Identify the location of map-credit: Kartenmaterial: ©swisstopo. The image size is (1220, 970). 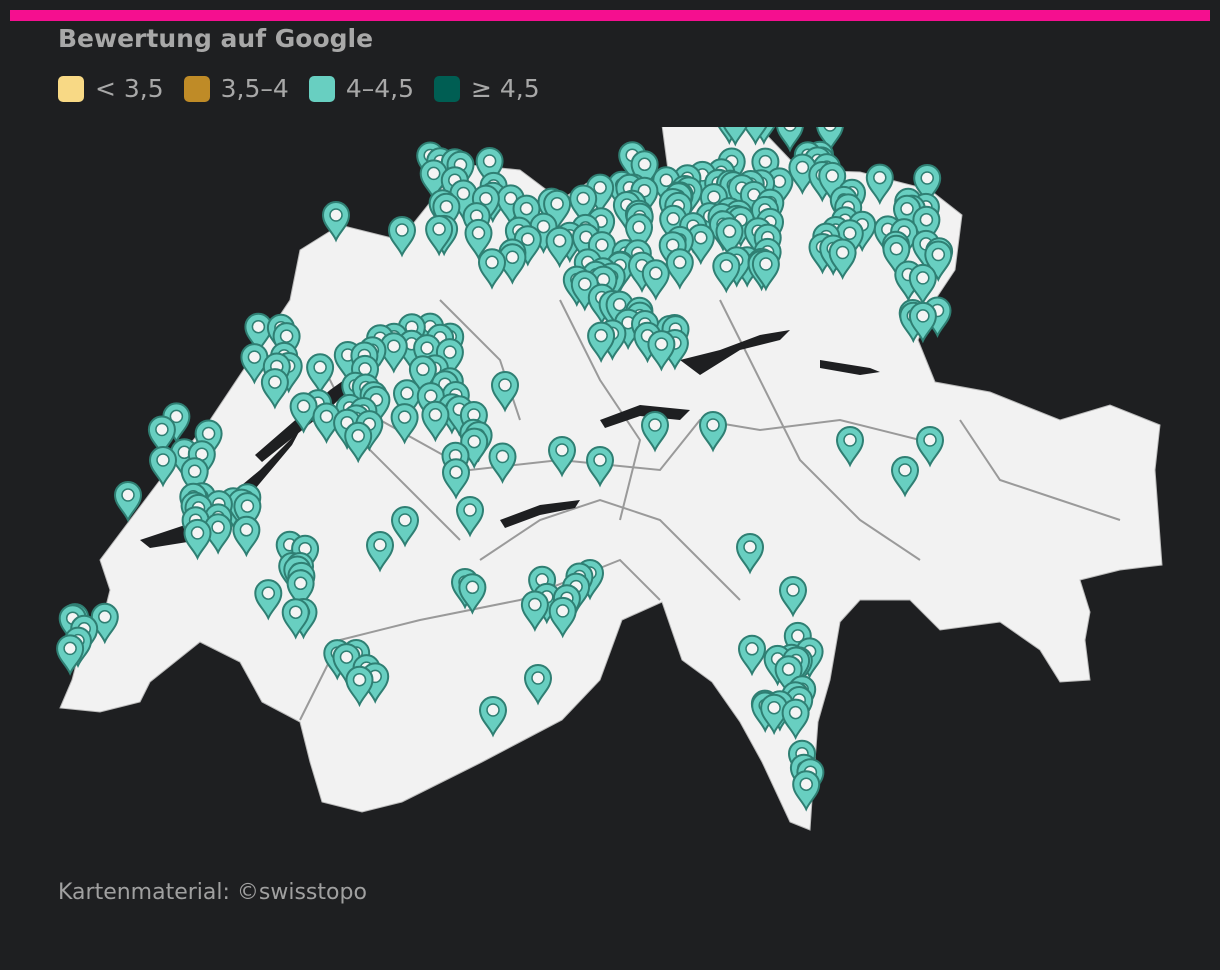
(212, 892).